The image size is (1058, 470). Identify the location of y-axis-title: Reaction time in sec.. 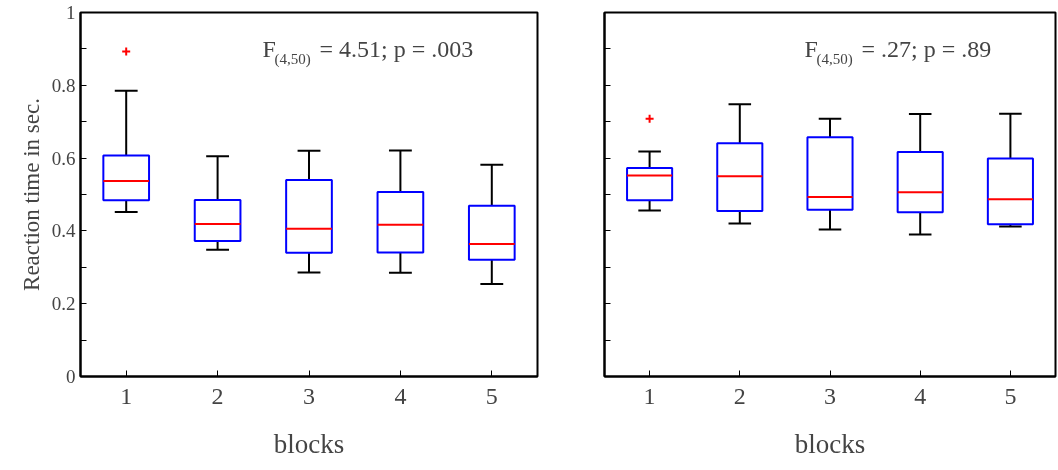
(31, 194).